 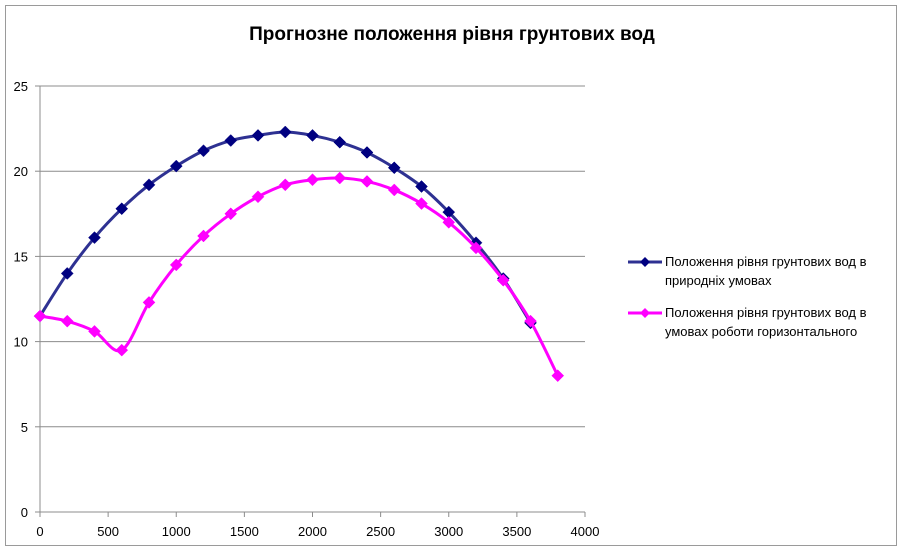 What do you see at coordinates (516, 531) in the screenshot?
I see `x-tick-label-3500: 3500` at bounding box center [516, 531].